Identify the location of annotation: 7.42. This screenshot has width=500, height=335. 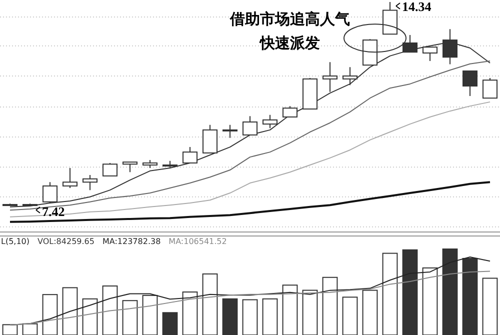
(53, 211).